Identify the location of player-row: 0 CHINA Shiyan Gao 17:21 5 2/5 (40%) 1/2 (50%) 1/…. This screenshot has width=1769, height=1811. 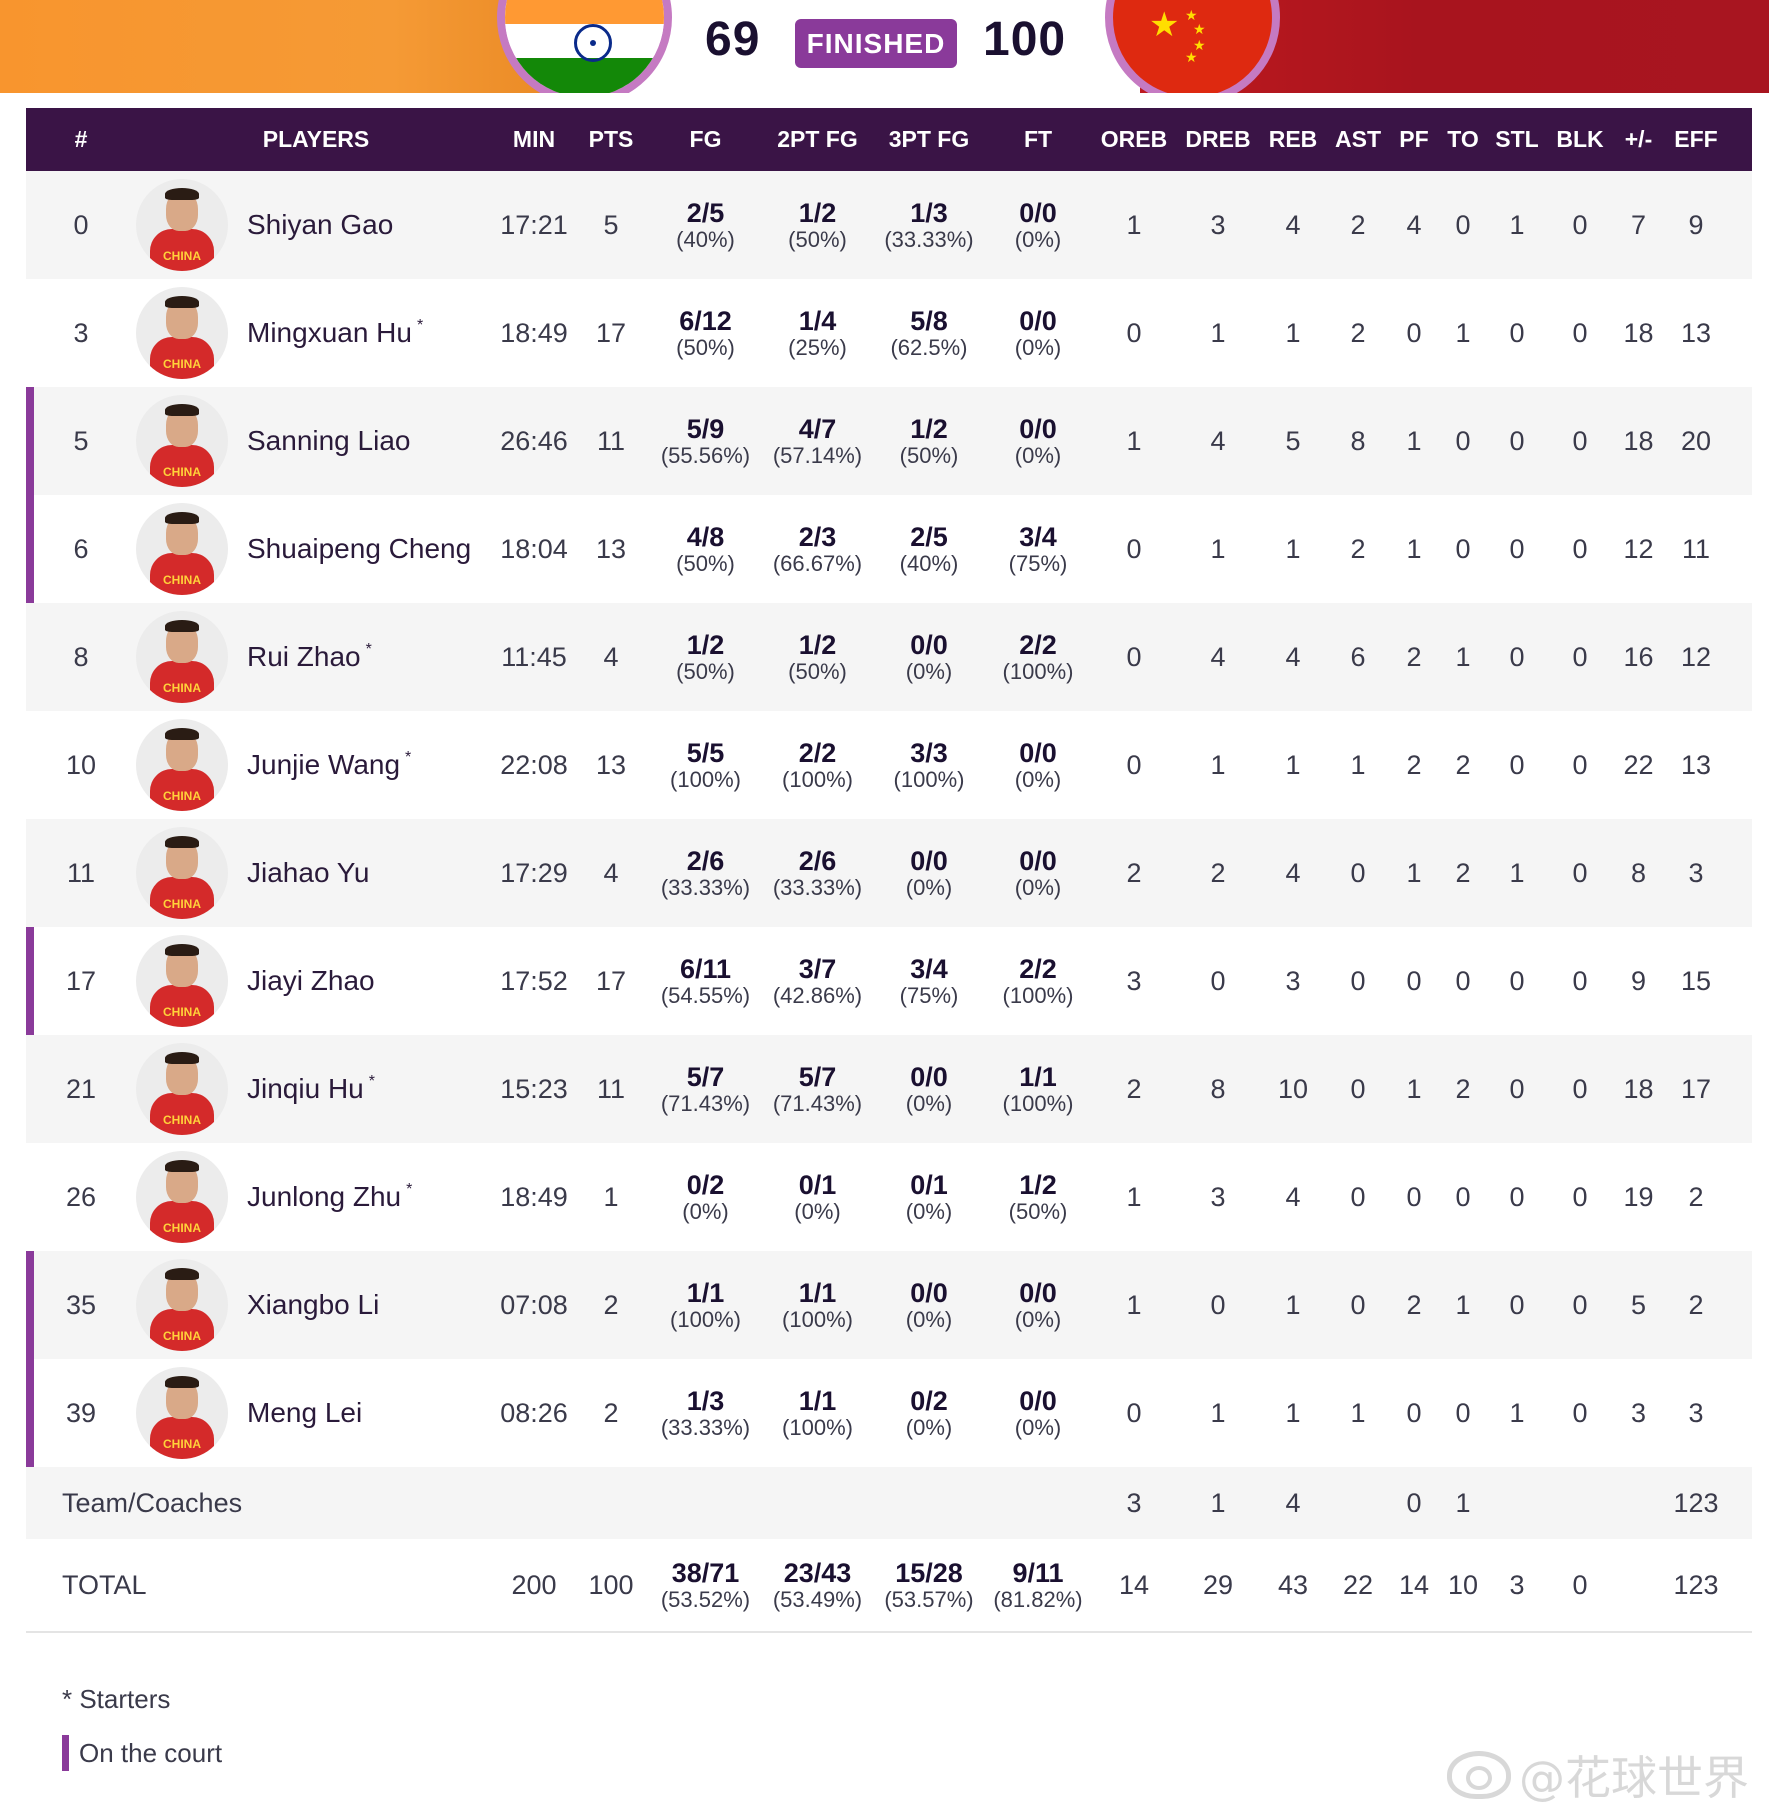
(889, 225).